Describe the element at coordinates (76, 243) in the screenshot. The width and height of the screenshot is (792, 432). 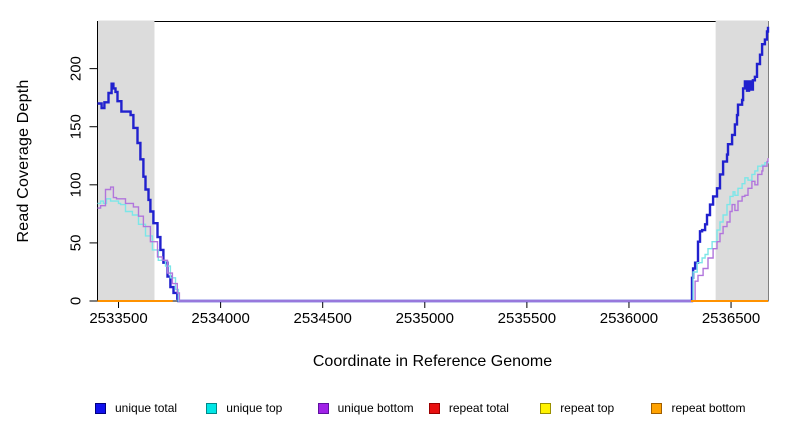
I see `y-tick-label: 50` at that location.